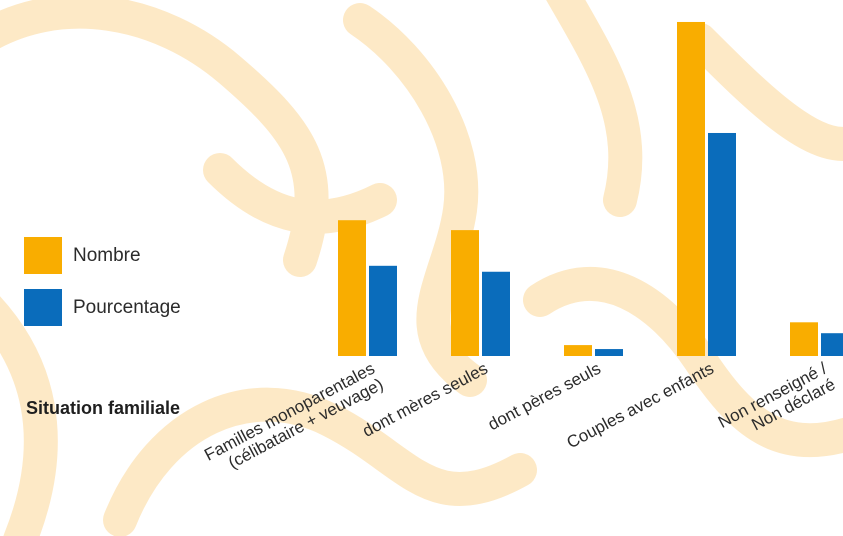 The image size is (843, 536). Describe the element at coordinates (43, 255) in the screenshot. I see `legend-swatch-nombre` at that location.